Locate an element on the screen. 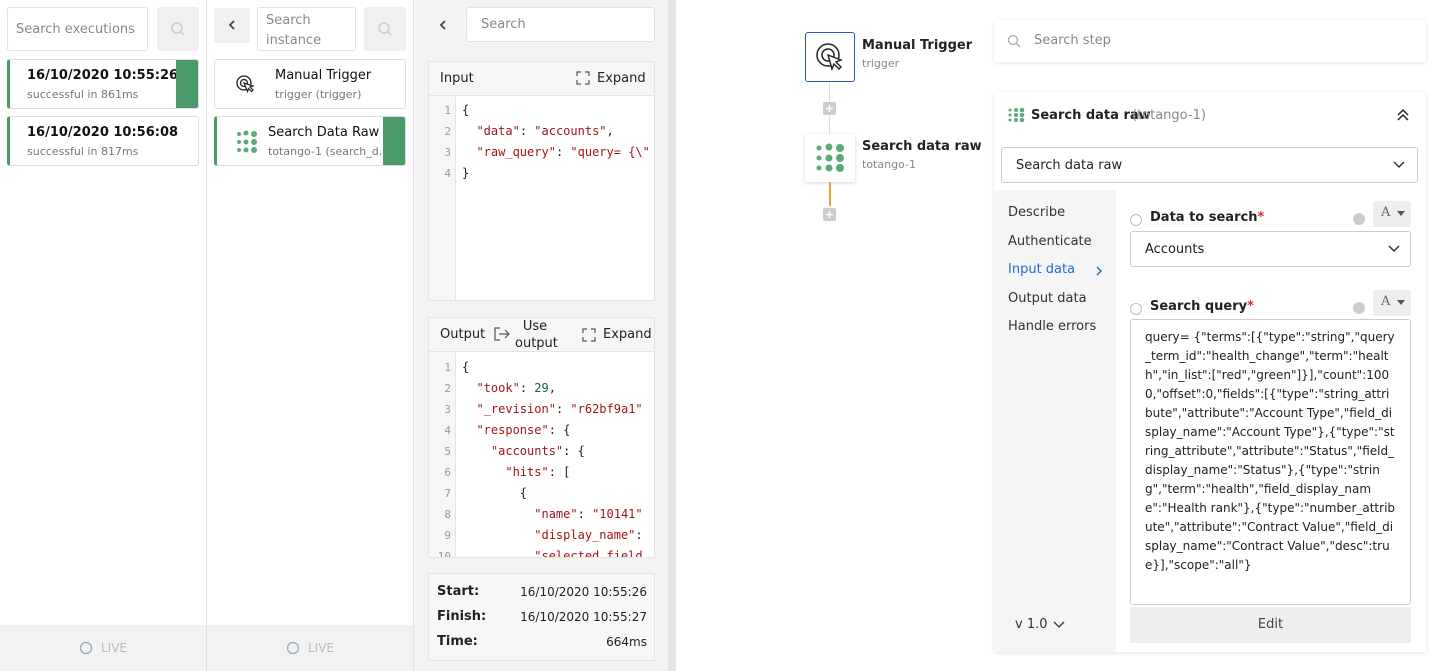  search-step: Search step is located at coordinates (1210, 41).